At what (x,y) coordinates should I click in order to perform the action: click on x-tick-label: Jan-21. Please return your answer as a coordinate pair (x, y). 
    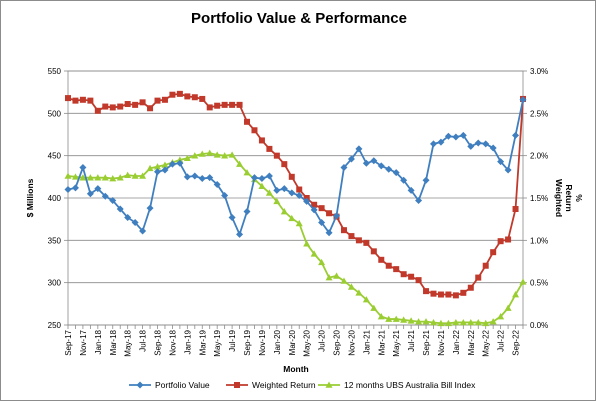
    Looking at the image, I should click on (366, 341).